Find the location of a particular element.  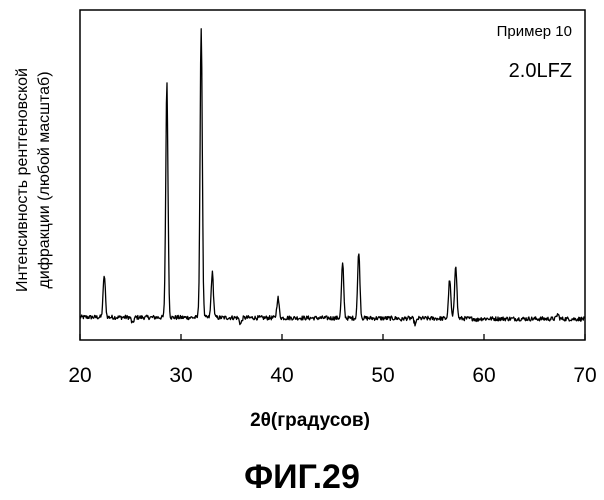

x-tick-label: 40 is located at coordinates (281, 375).